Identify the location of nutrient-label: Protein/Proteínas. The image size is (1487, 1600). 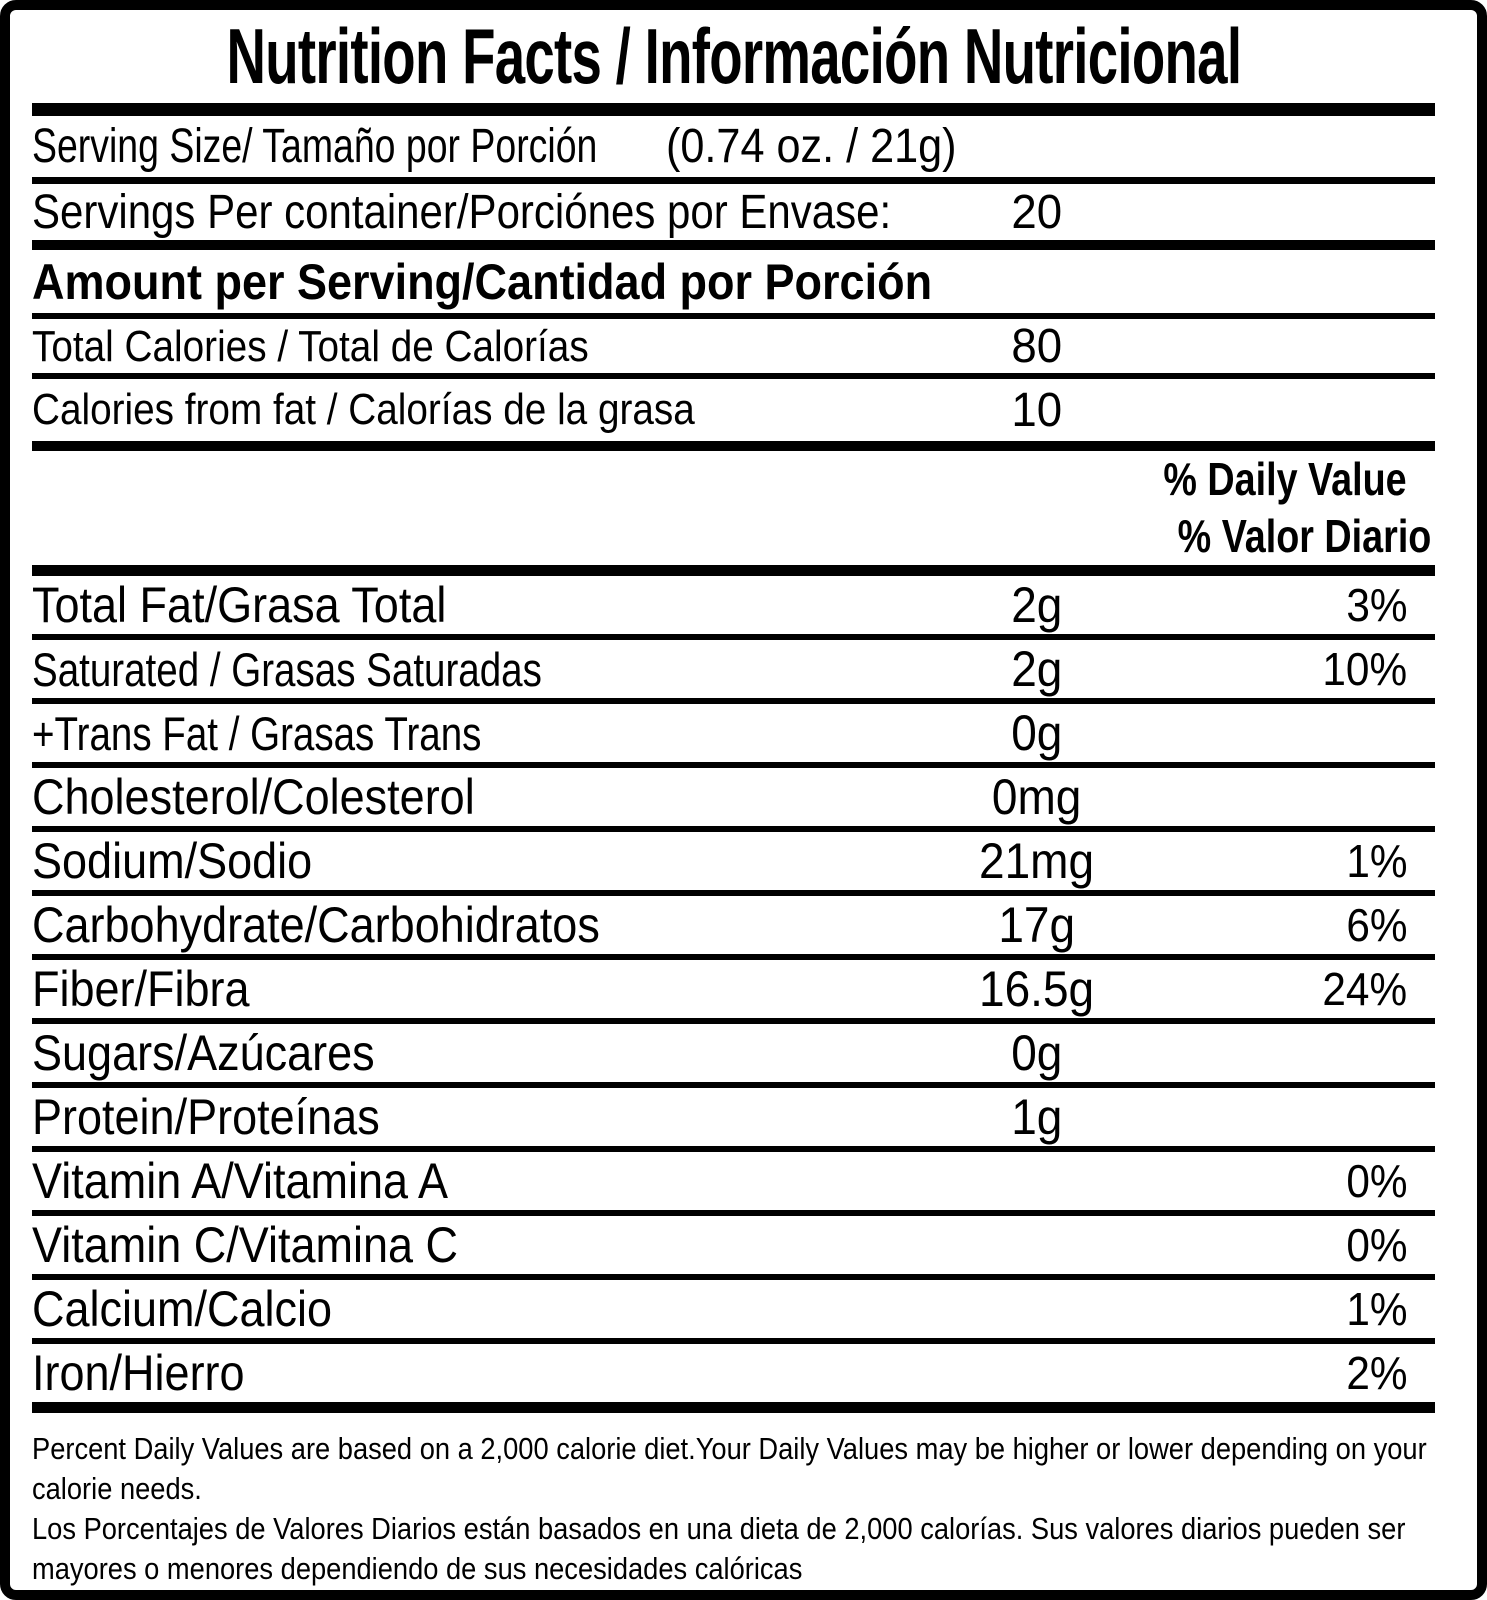
(206, 1117).